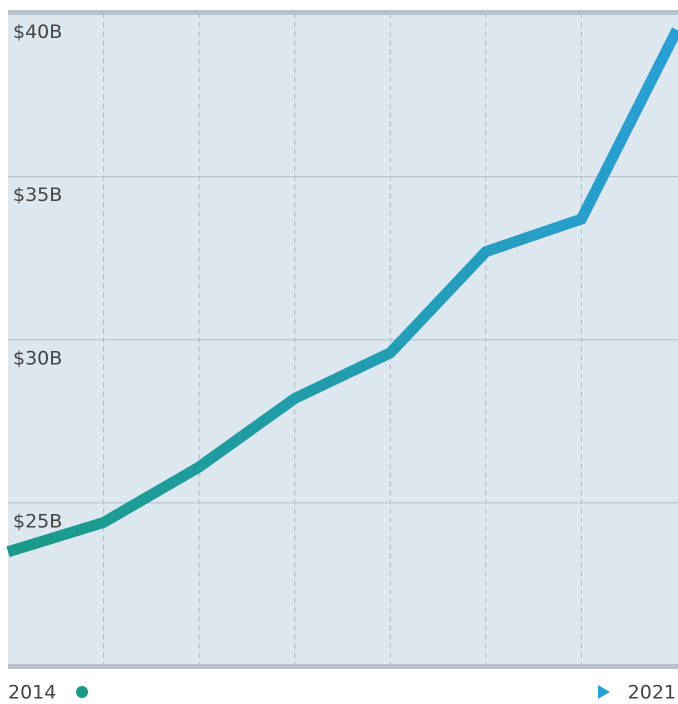 This screenshot has width=678, height=704. What do you see at coordinates (343, 12) in the screenshot?
I see `top-border` at bounding box center [343, 12].